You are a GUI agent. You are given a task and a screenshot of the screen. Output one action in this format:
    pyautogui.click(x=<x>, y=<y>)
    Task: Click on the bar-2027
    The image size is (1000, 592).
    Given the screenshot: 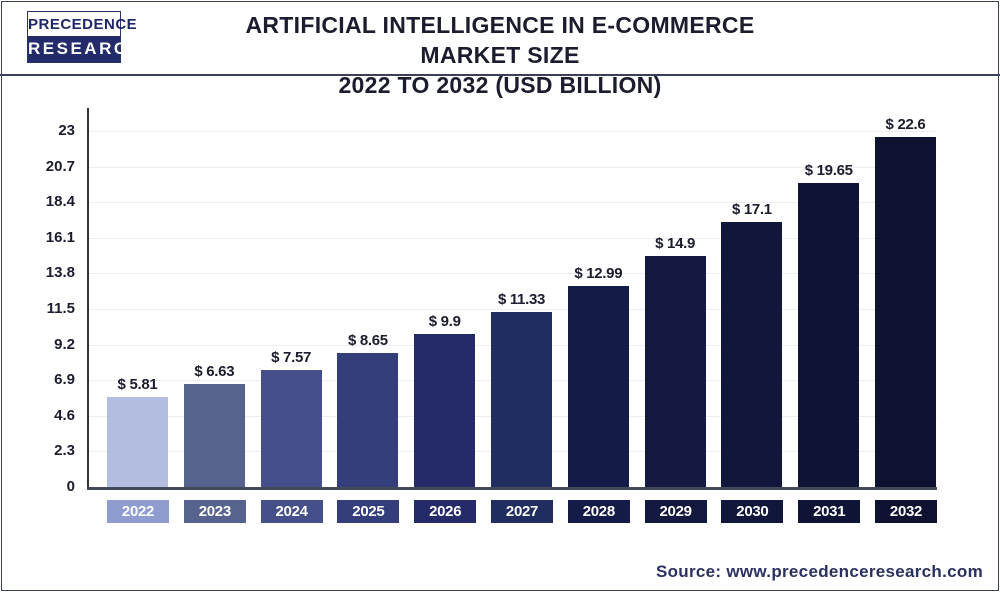 What is the action you would take?
    pyautogui.click(x=521, y=399)
    